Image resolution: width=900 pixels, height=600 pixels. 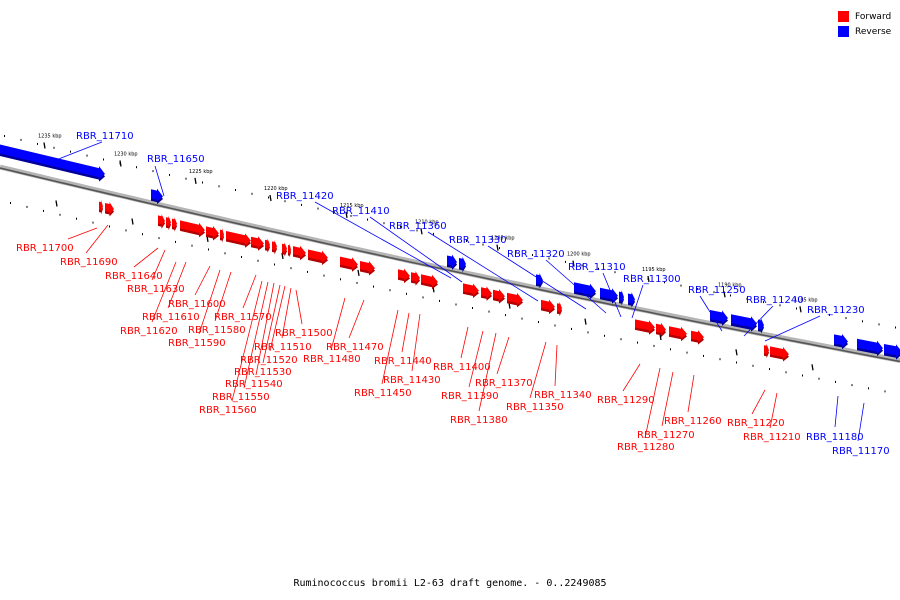 What do you see at coordinates (228, 410) in the screenshot?
I see `gene-label-rbr-11560: RBR_11560` at bounding box center [228, 410].